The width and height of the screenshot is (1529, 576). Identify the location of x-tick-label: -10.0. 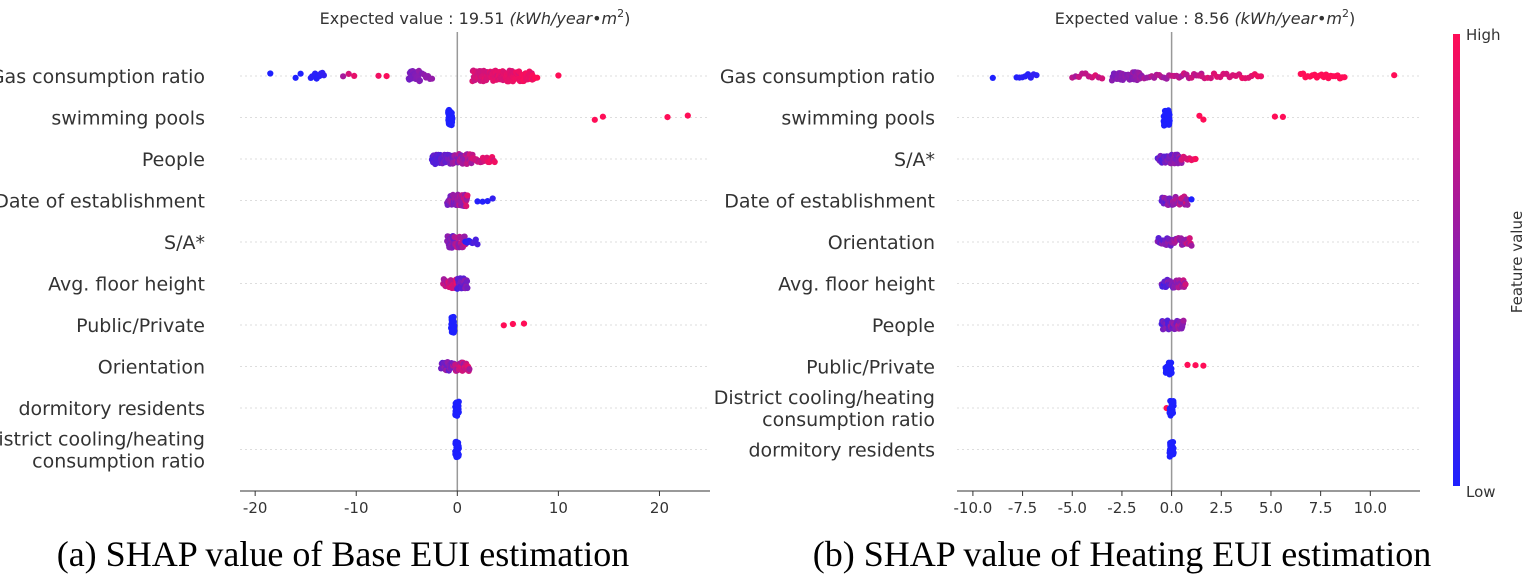
(972, 508).